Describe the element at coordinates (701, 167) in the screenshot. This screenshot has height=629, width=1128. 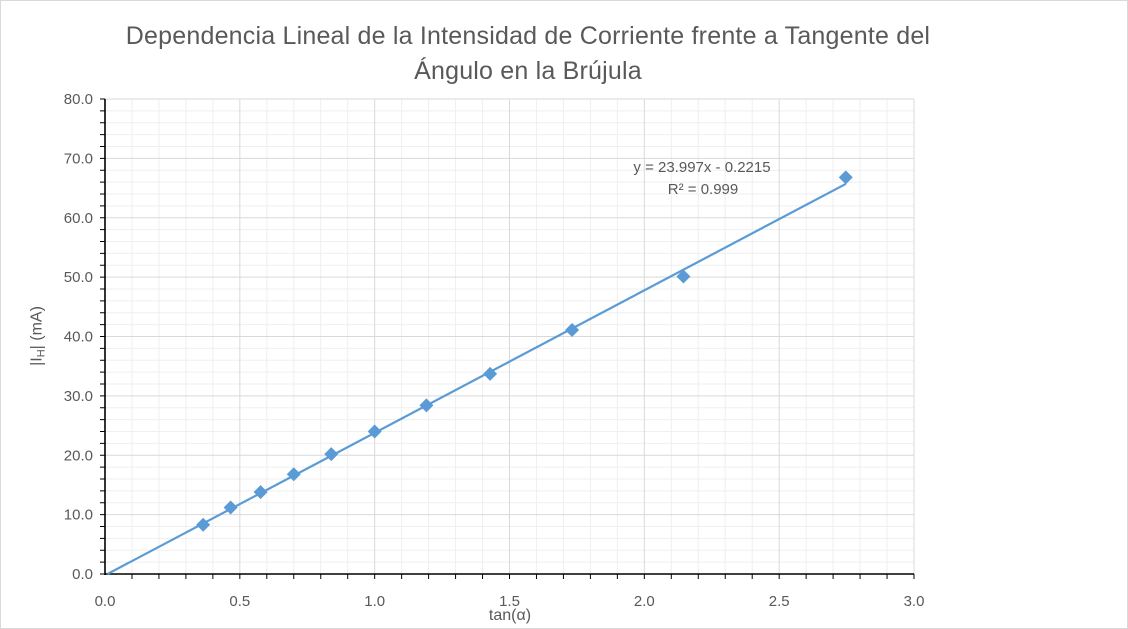
I see `trendline-equation: y = 23.997x - 0.2215` at that location.